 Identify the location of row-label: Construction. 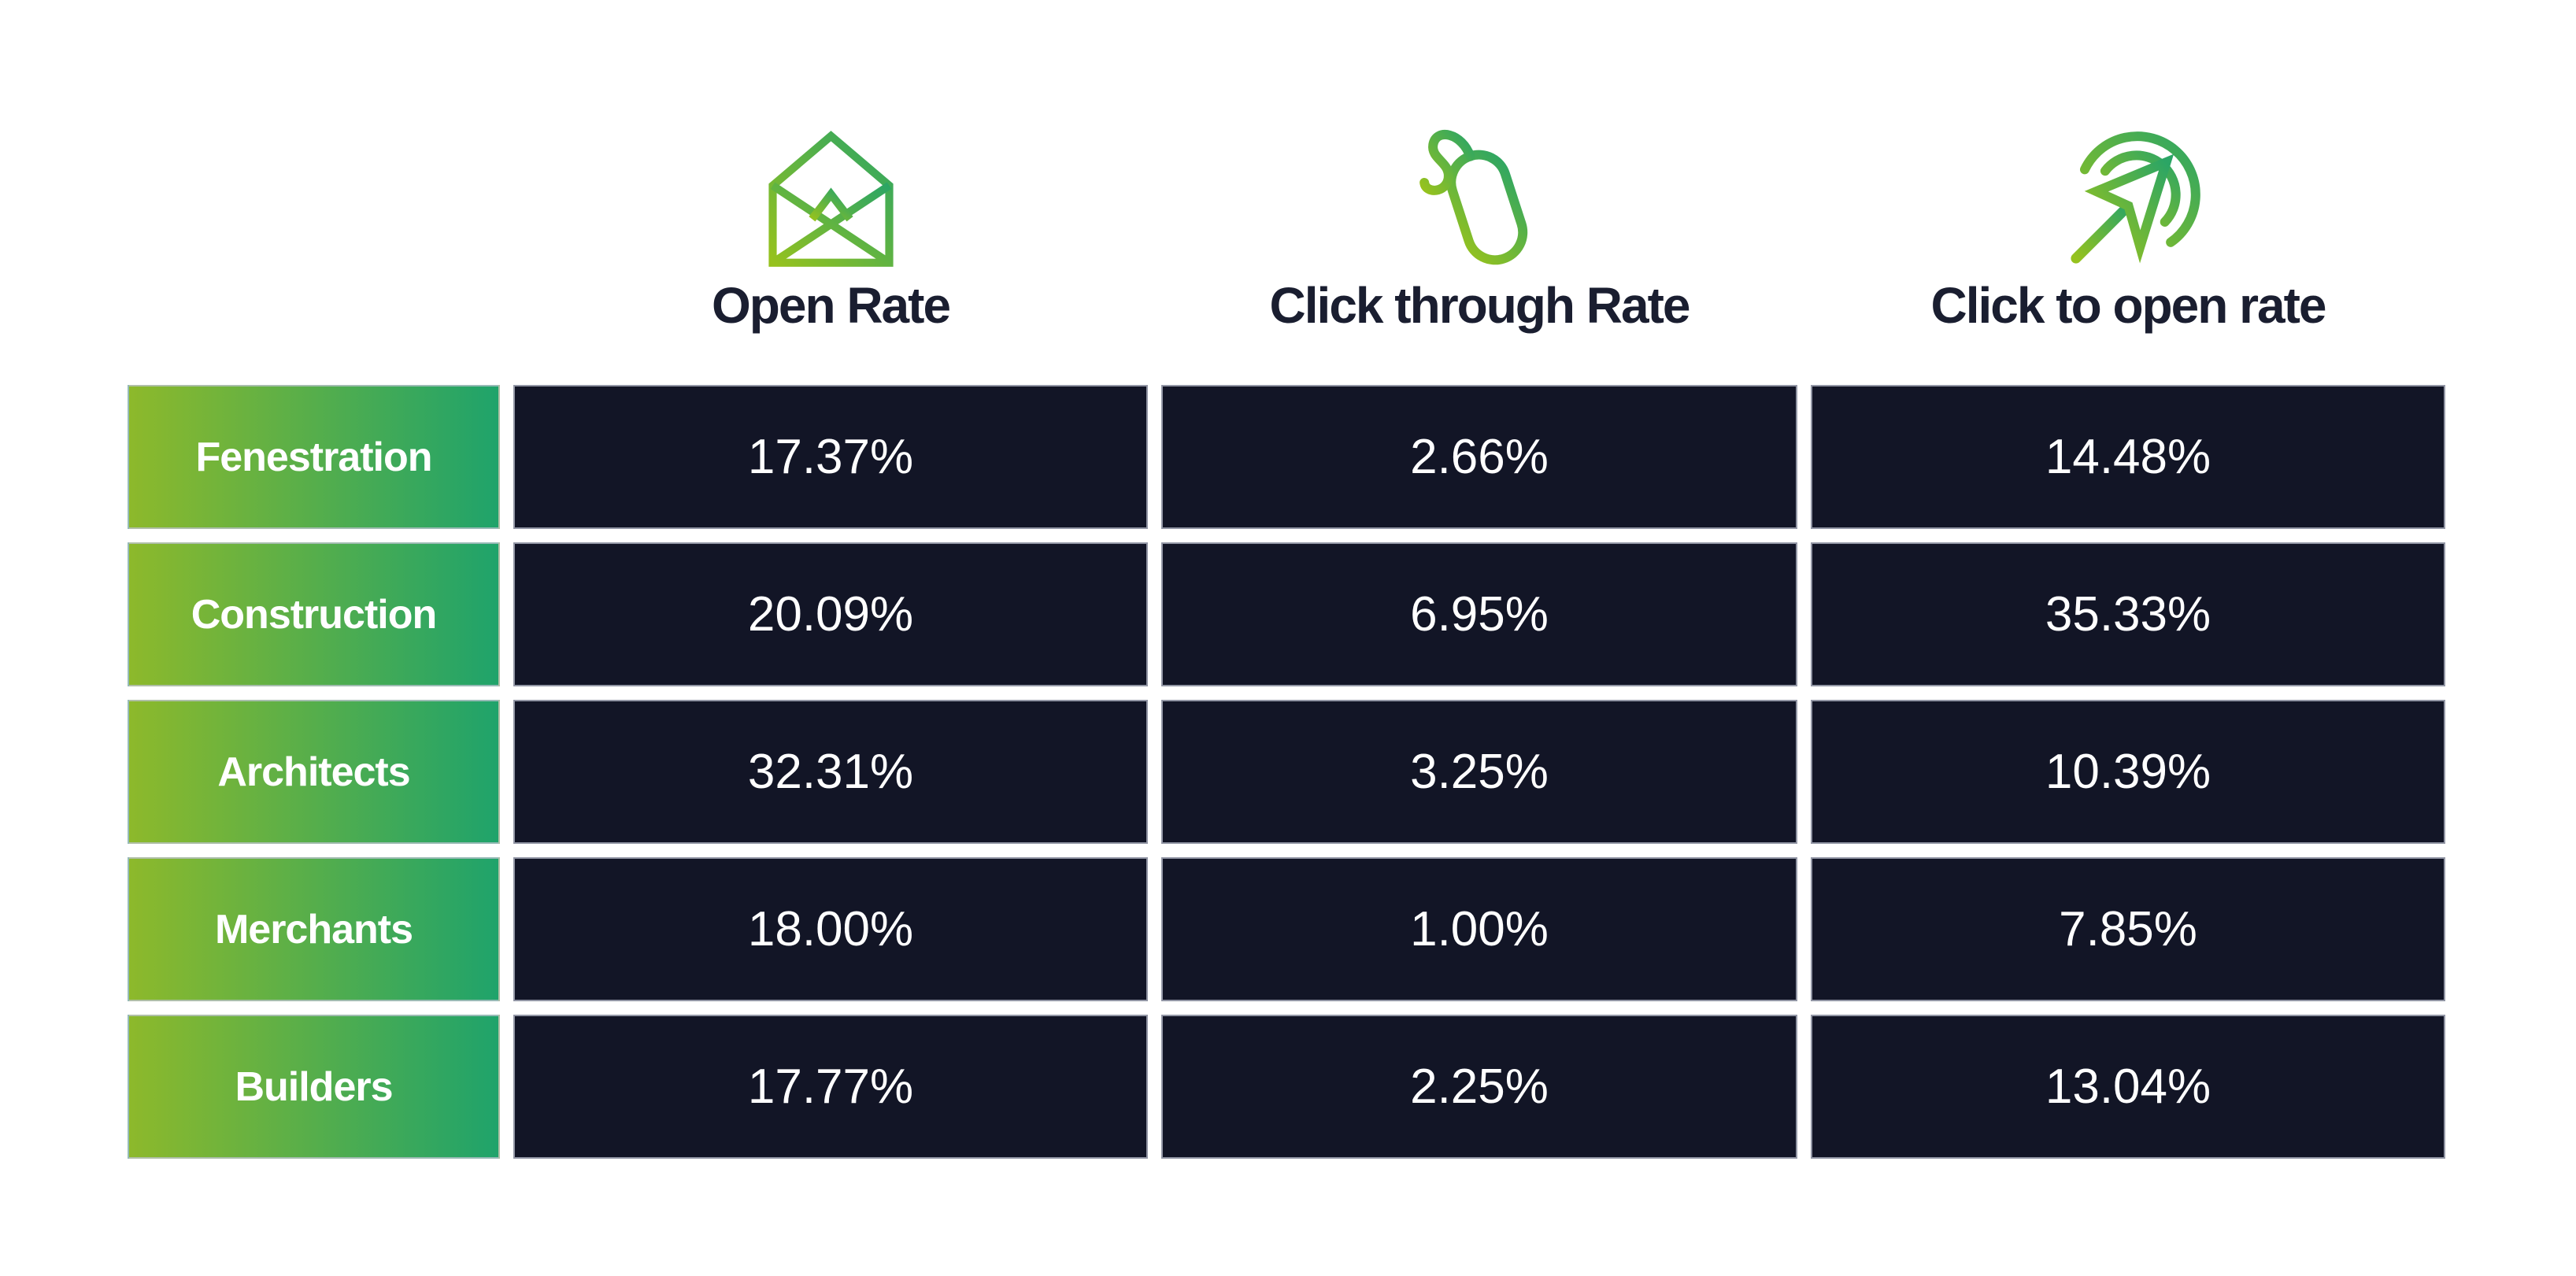
(314, 615).